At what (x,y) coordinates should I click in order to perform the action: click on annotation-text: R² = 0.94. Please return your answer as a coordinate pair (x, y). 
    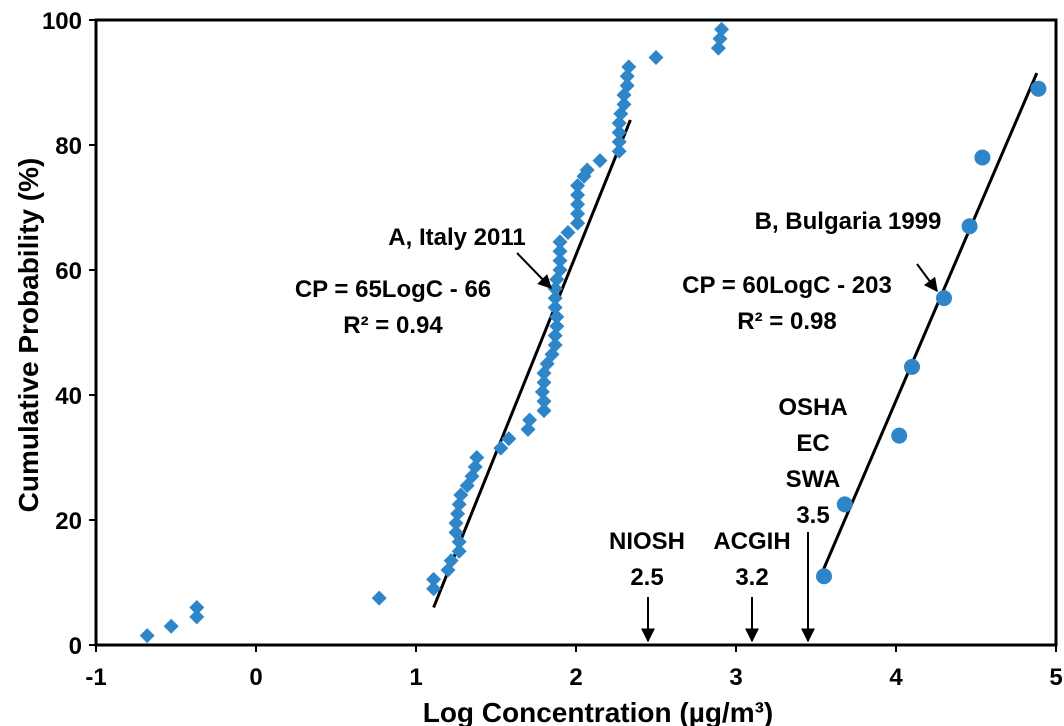
    Looking at the image, I should click on (393, 325).